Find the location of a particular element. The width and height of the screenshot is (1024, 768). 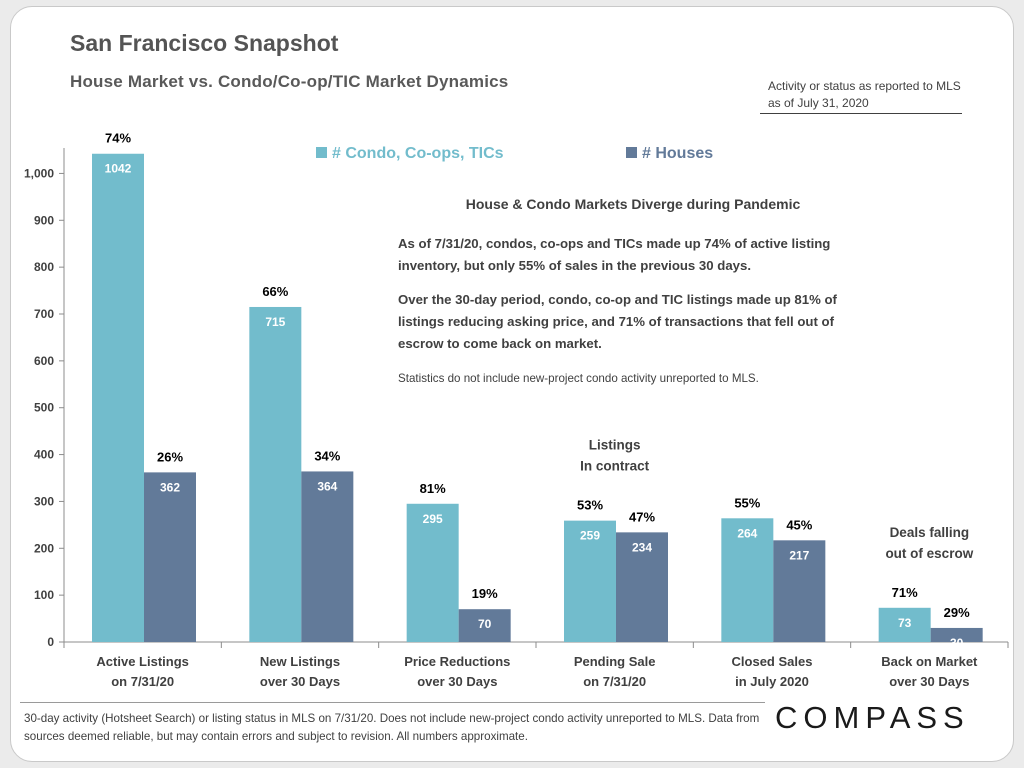

bar-value-label: 70 is located at coordinates (485, 624).